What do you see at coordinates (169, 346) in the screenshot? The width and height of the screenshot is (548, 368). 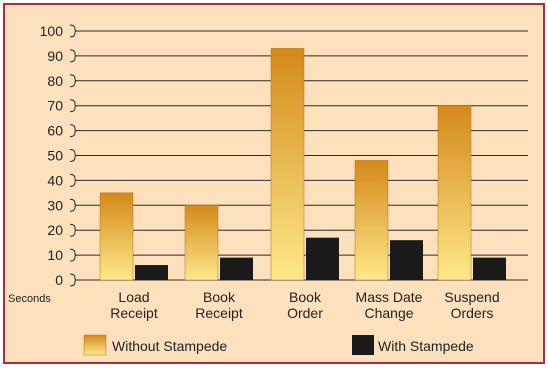 I see `legend-label-without-stampede: Without Stampede` at bounding box center [169, 346].